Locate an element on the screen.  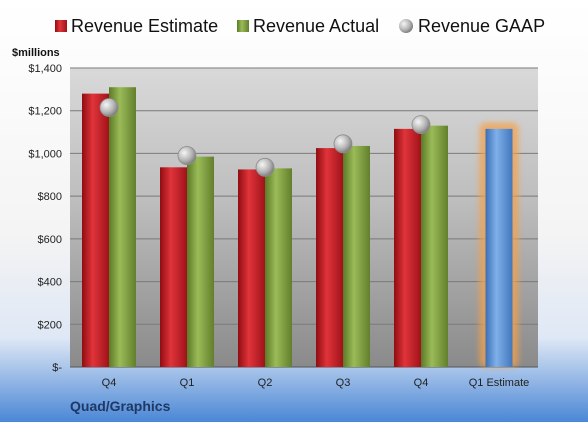
bar-forward-estimate is located at coordinates (499, 247).